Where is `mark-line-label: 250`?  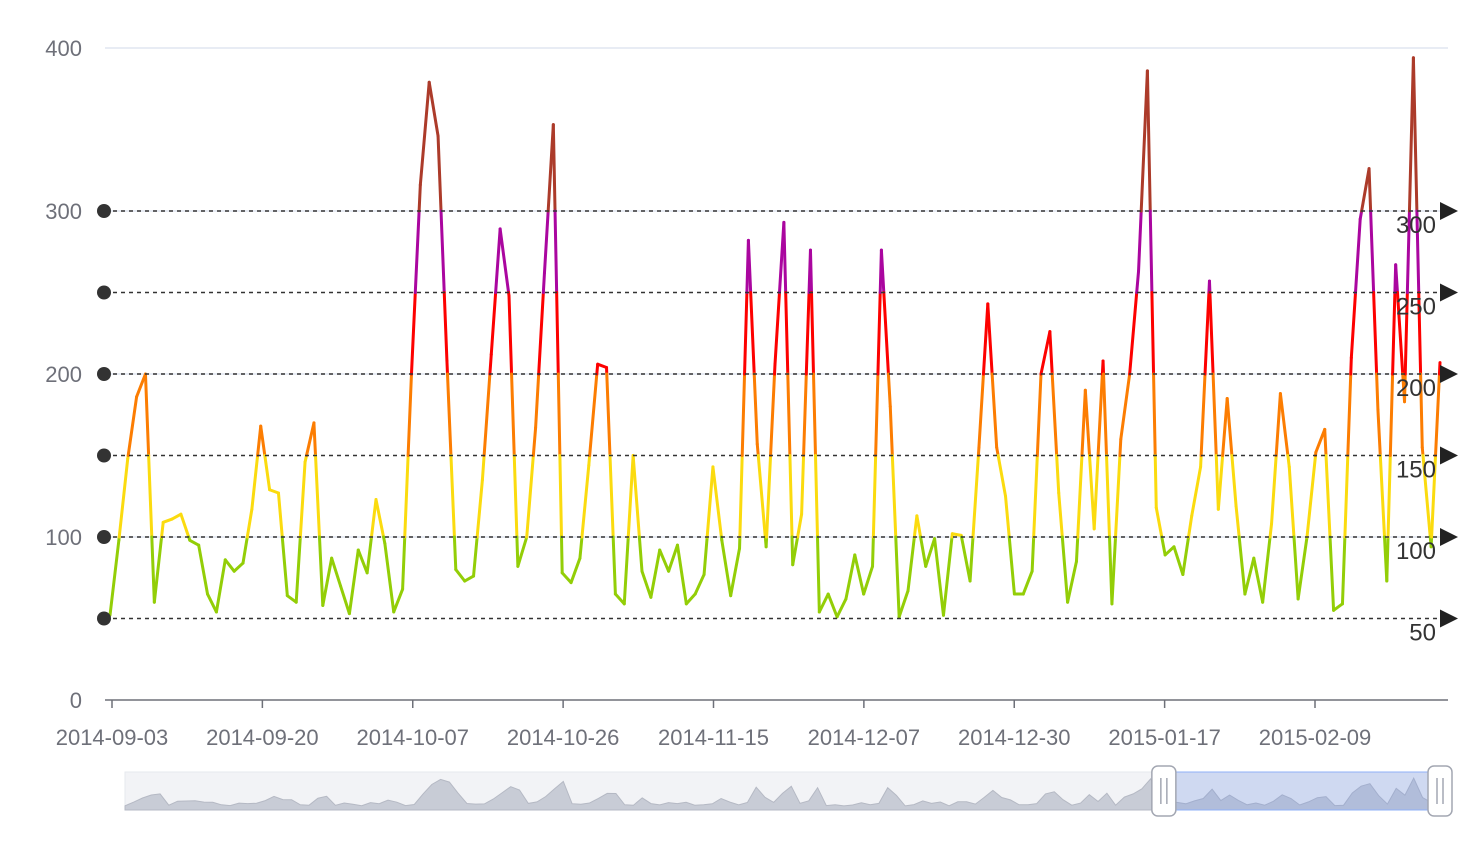 mark-line-label: 250 is located at coordinates (1416, 307).